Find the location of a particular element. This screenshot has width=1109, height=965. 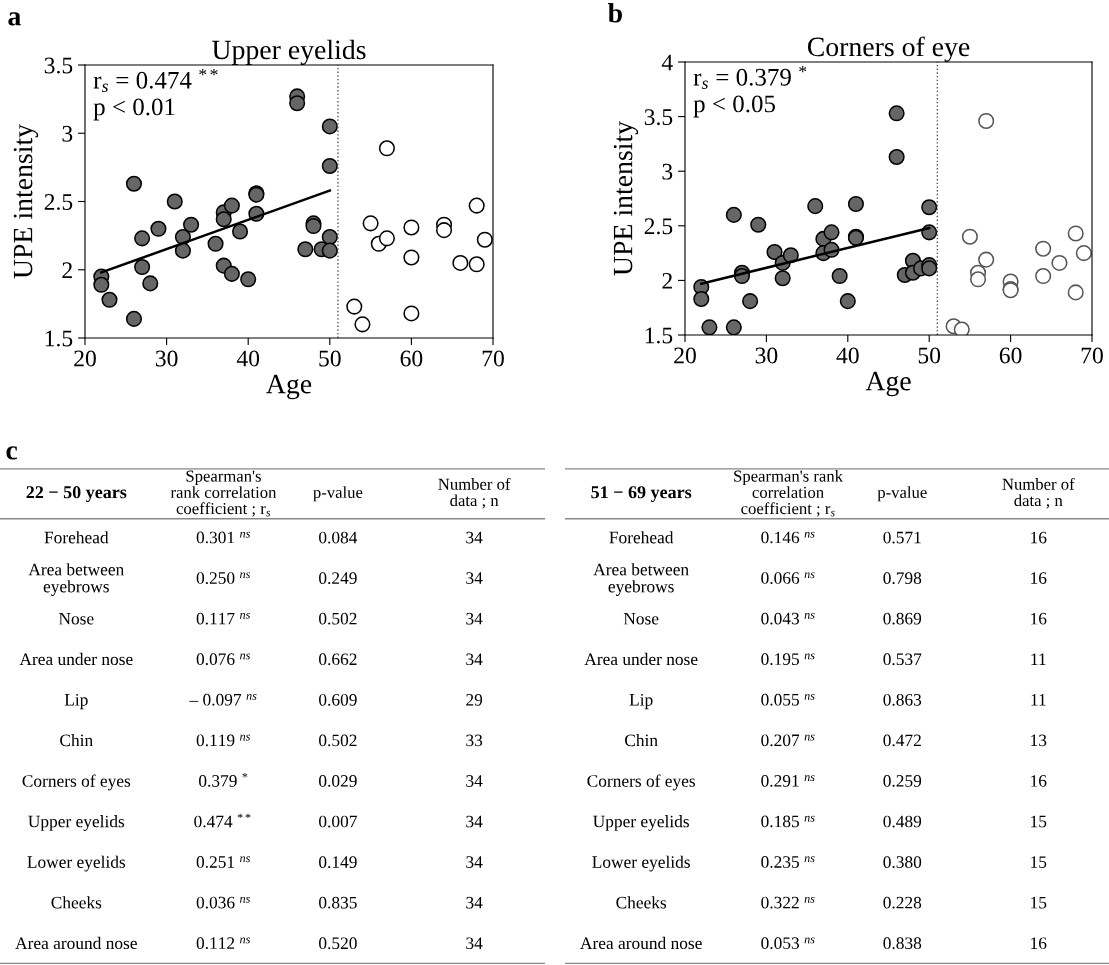

text: 13 is located at coordinates (1039, 740).